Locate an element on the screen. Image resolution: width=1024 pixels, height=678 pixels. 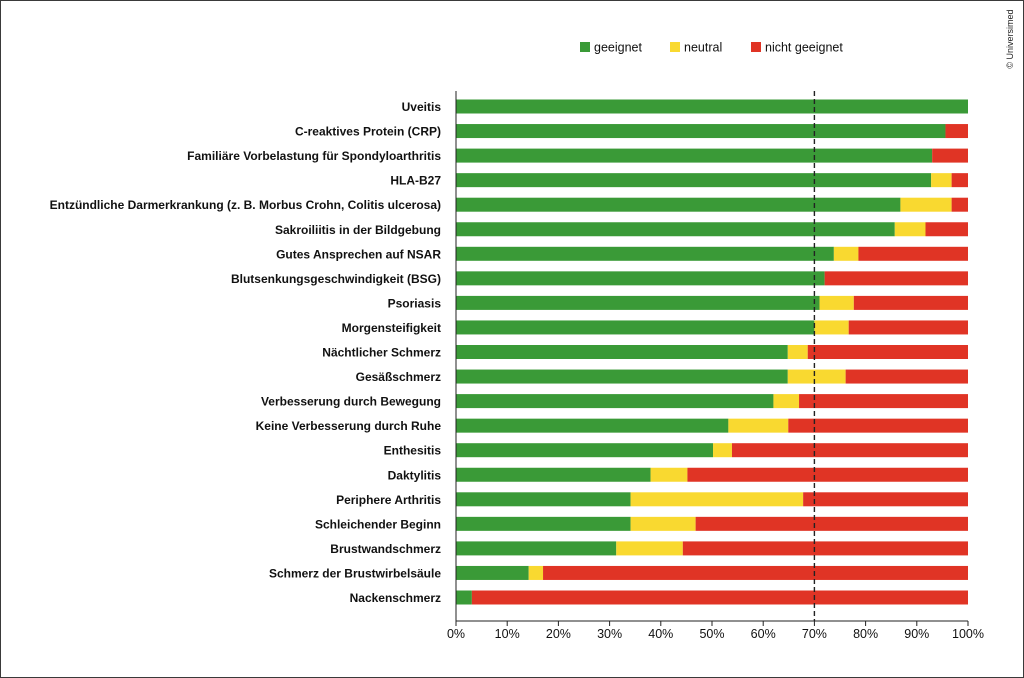
bar-0-geeignet is located at coordinates (712, 106).